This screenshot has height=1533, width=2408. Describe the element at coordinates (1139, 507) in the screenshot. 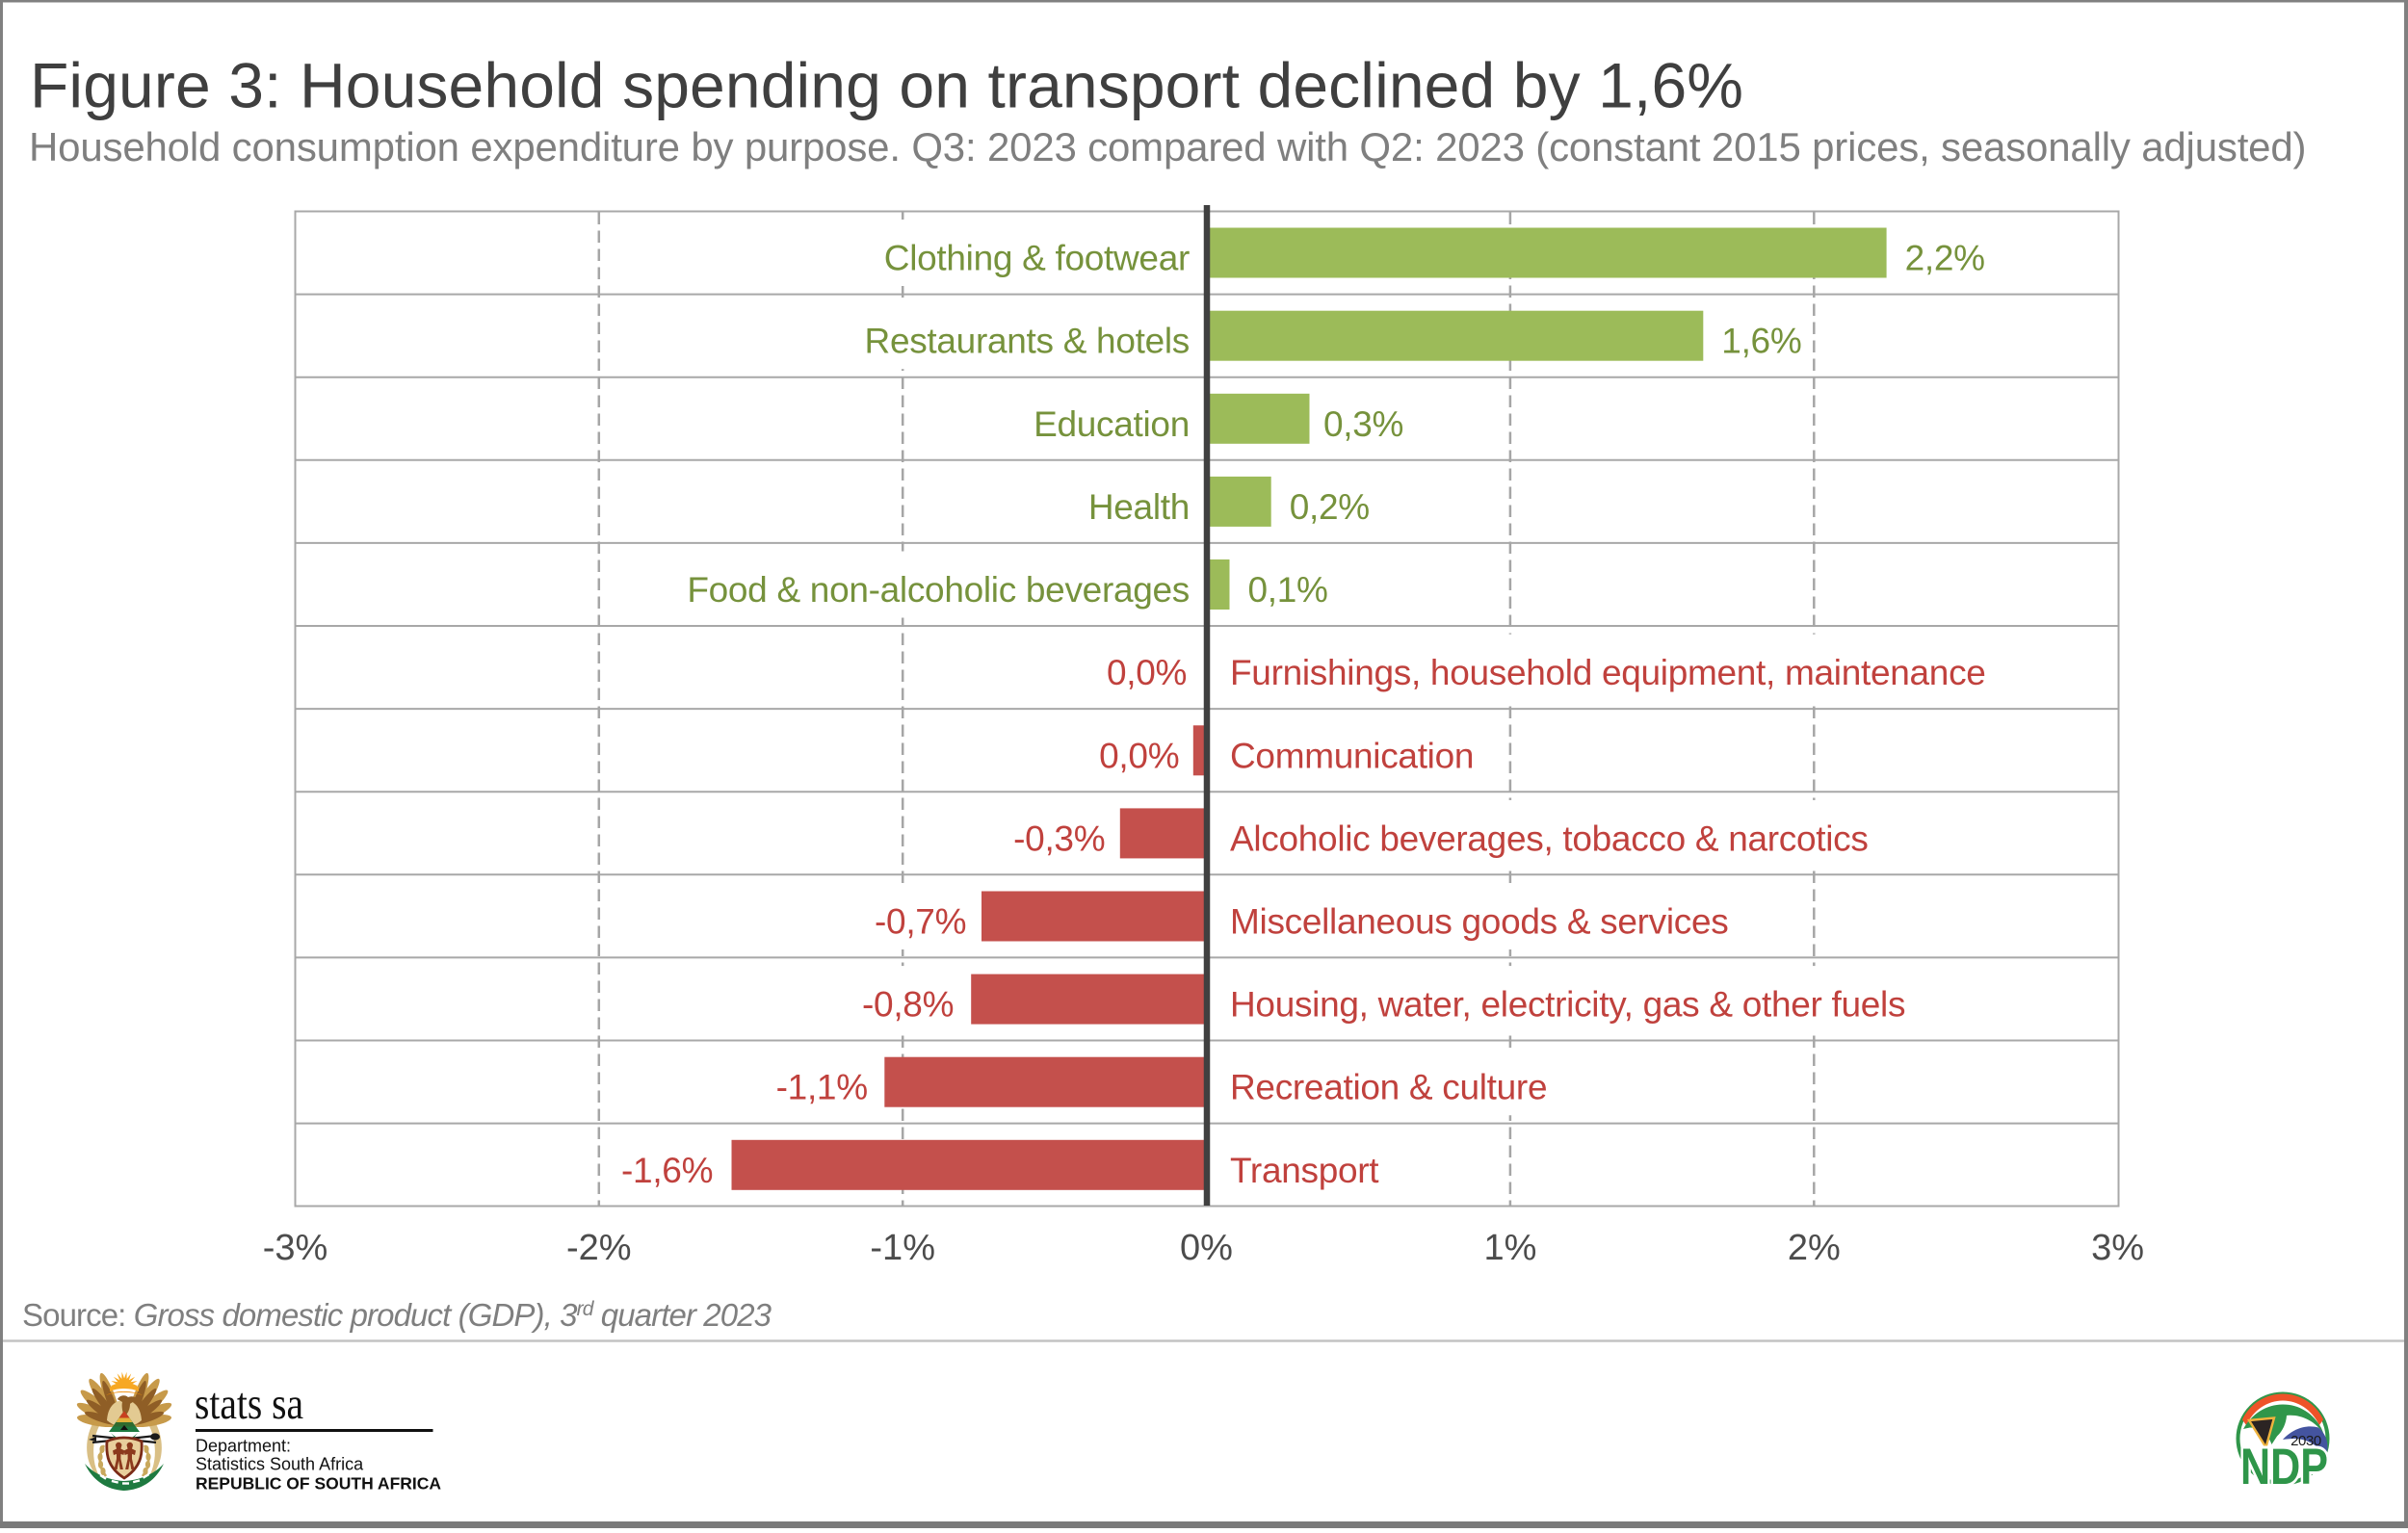

I see `svg-text: Health` at that location.